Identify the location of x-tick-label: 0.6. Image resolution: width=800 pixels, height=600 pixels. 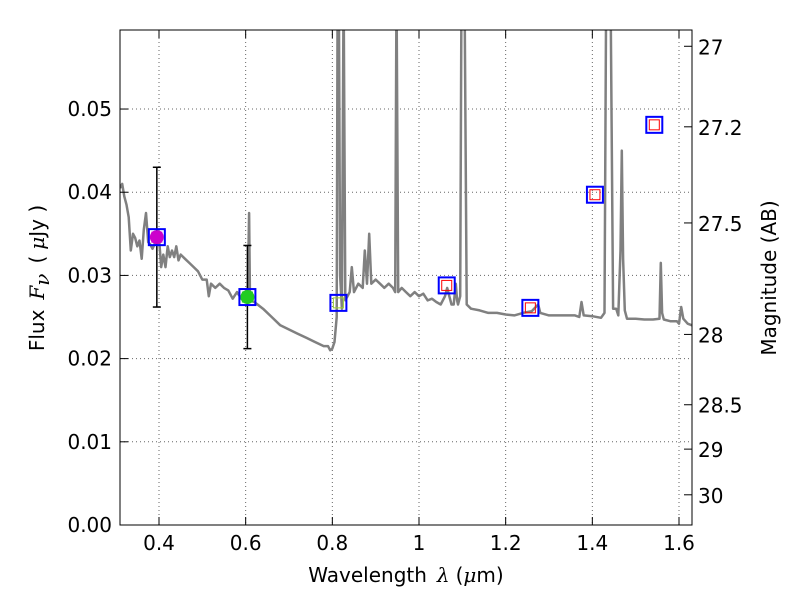
(246, 543).